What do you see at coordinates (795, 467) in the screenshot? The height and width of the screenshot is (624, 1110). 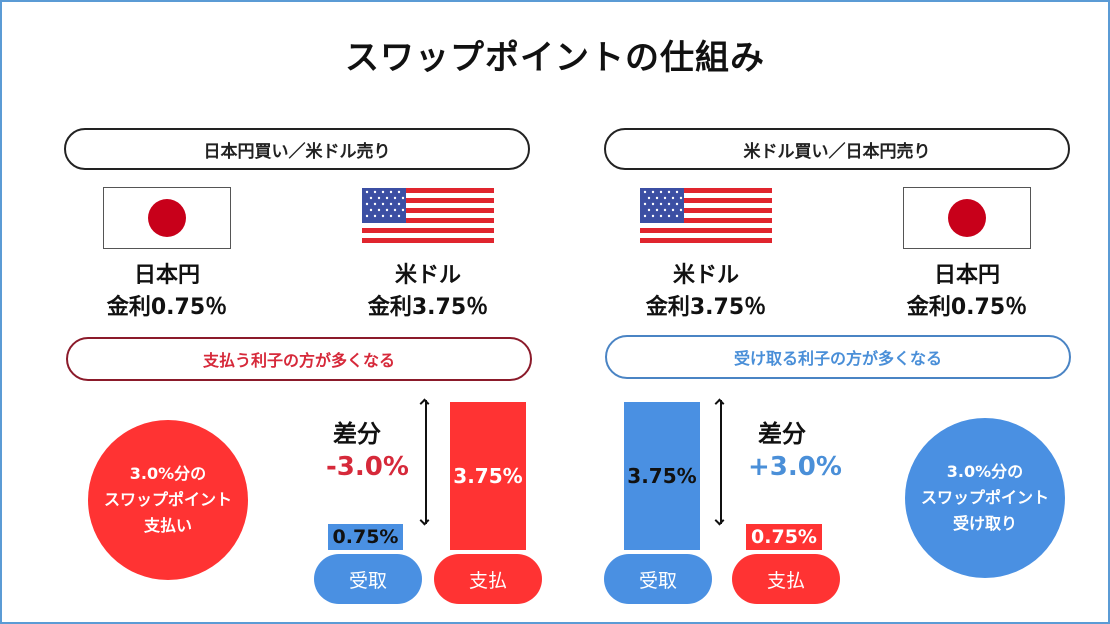 I see `right-diff-value: +3.0%` at bounding box center [795, 467].